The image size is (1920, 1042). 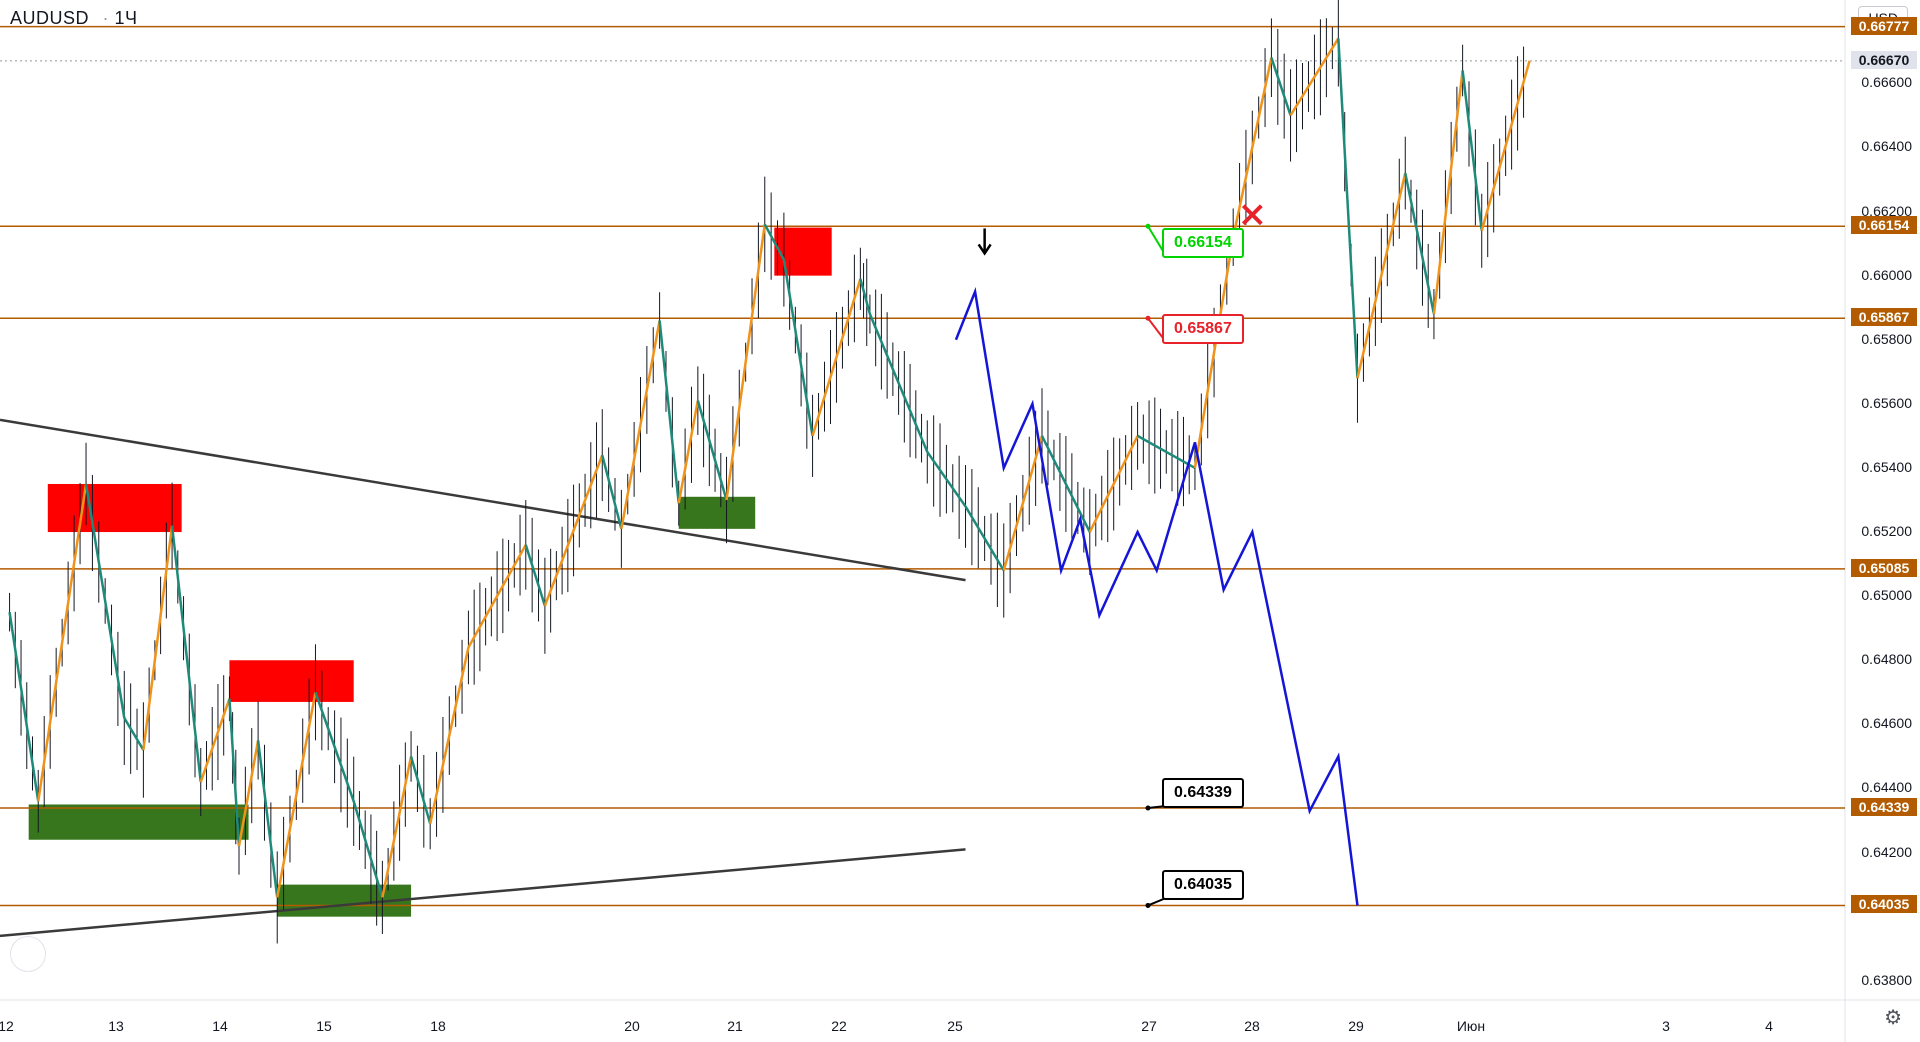 What do you see at coordinates (126, 18) in the screenshot?
I see `interval-label: 1Ч` at bounding box center [126, 18].